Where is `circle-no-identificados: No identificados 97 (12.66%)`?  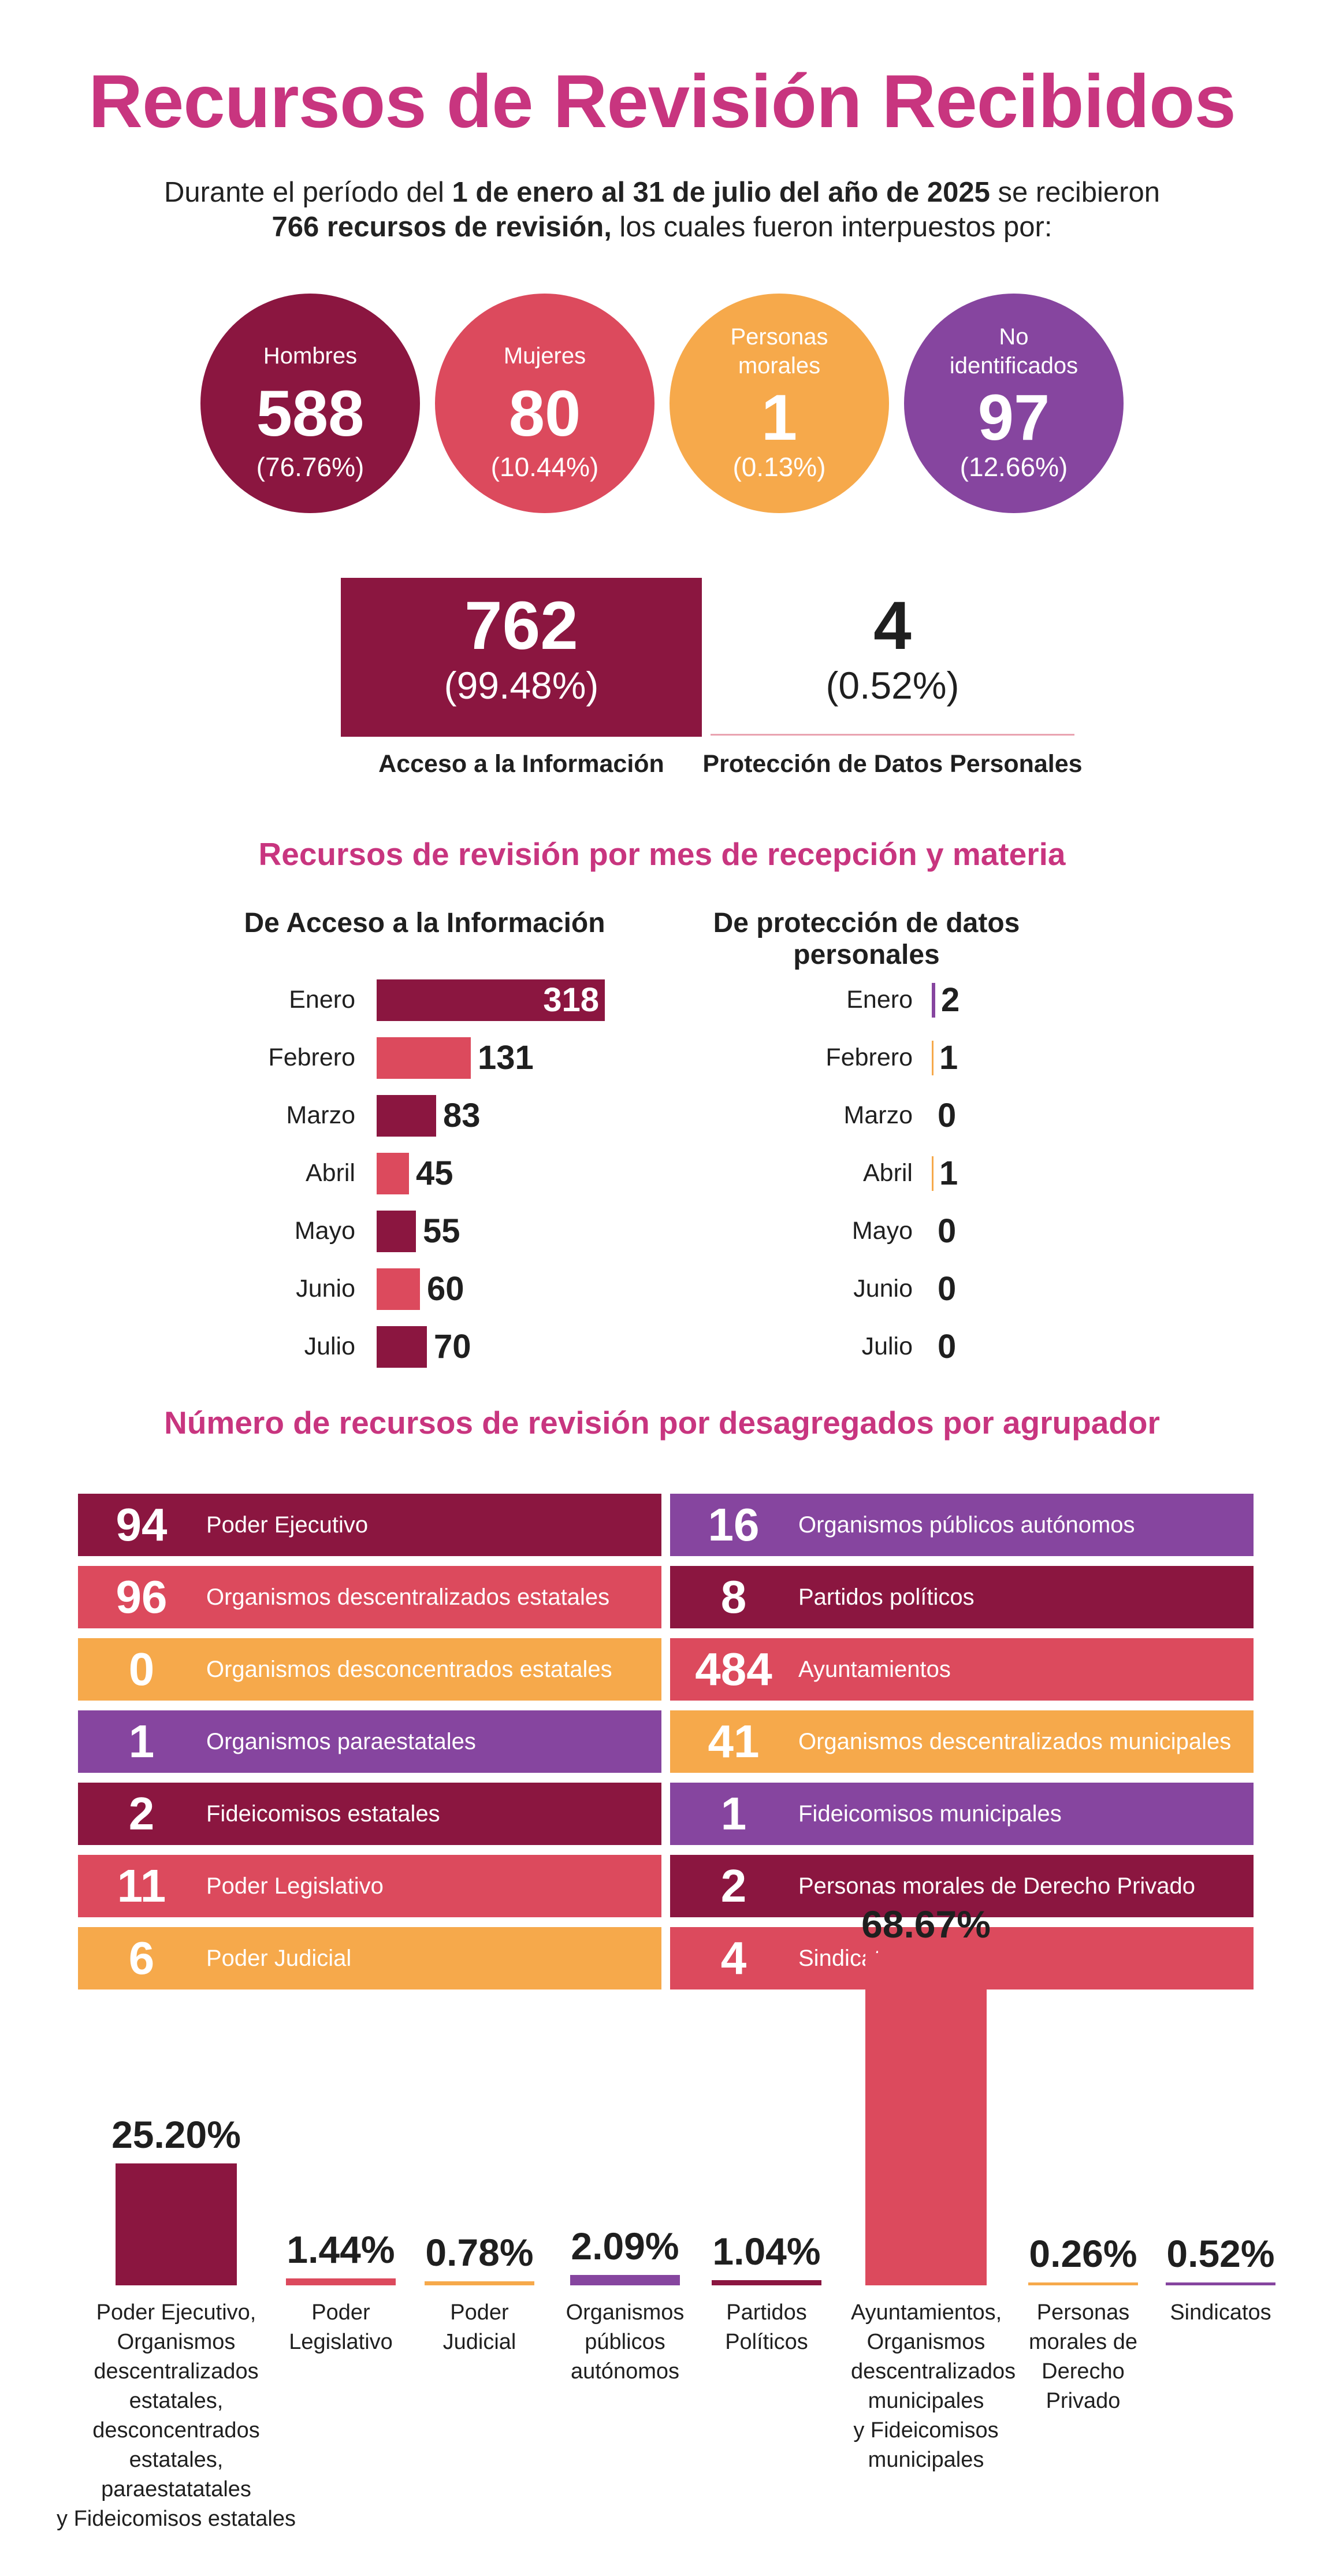 circle-no-identificados: No identificados 97 (12.66%) is located at coordinates (1014, 403).